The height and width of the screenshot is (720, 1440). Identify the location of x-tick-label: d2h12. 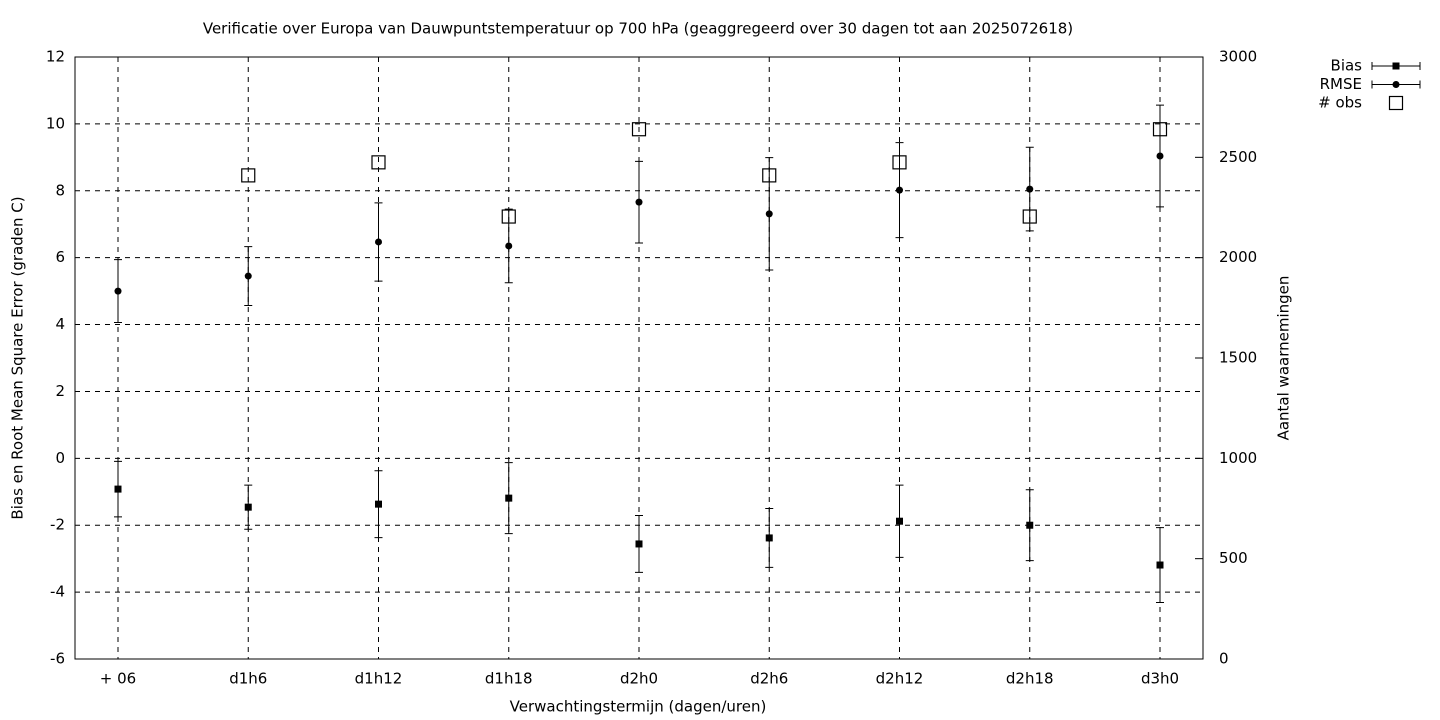
(900, 679).